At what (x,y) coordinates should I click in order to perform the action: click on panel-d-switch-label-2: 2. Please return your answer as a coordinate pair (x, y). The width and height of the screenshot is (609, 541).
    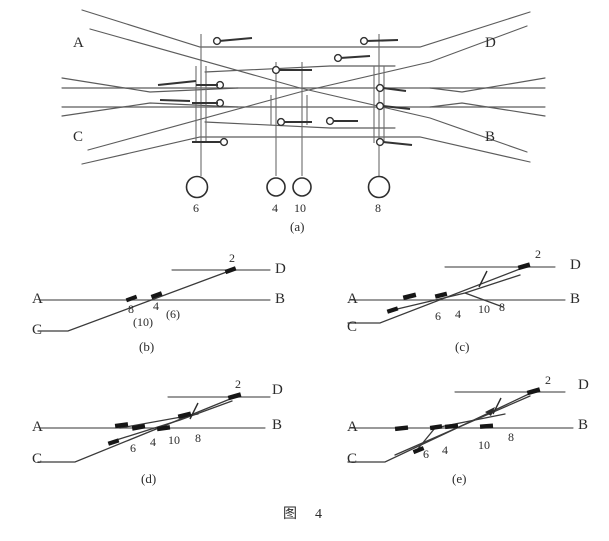
    Looking at the image, I should click on (238, 384).